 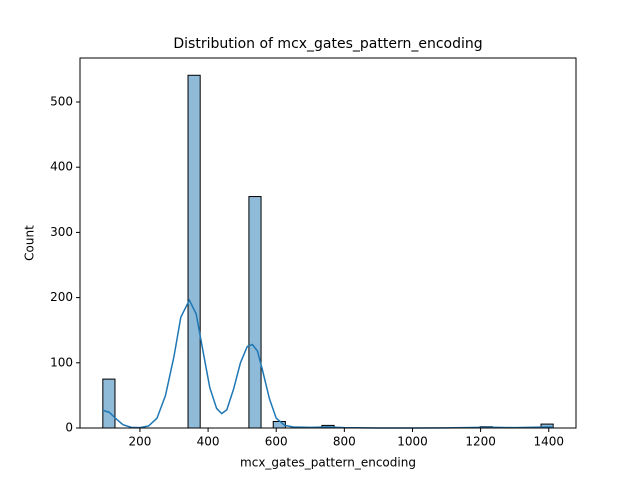 I want to click on x-tick-label: 800, so click(x=344, y=442).